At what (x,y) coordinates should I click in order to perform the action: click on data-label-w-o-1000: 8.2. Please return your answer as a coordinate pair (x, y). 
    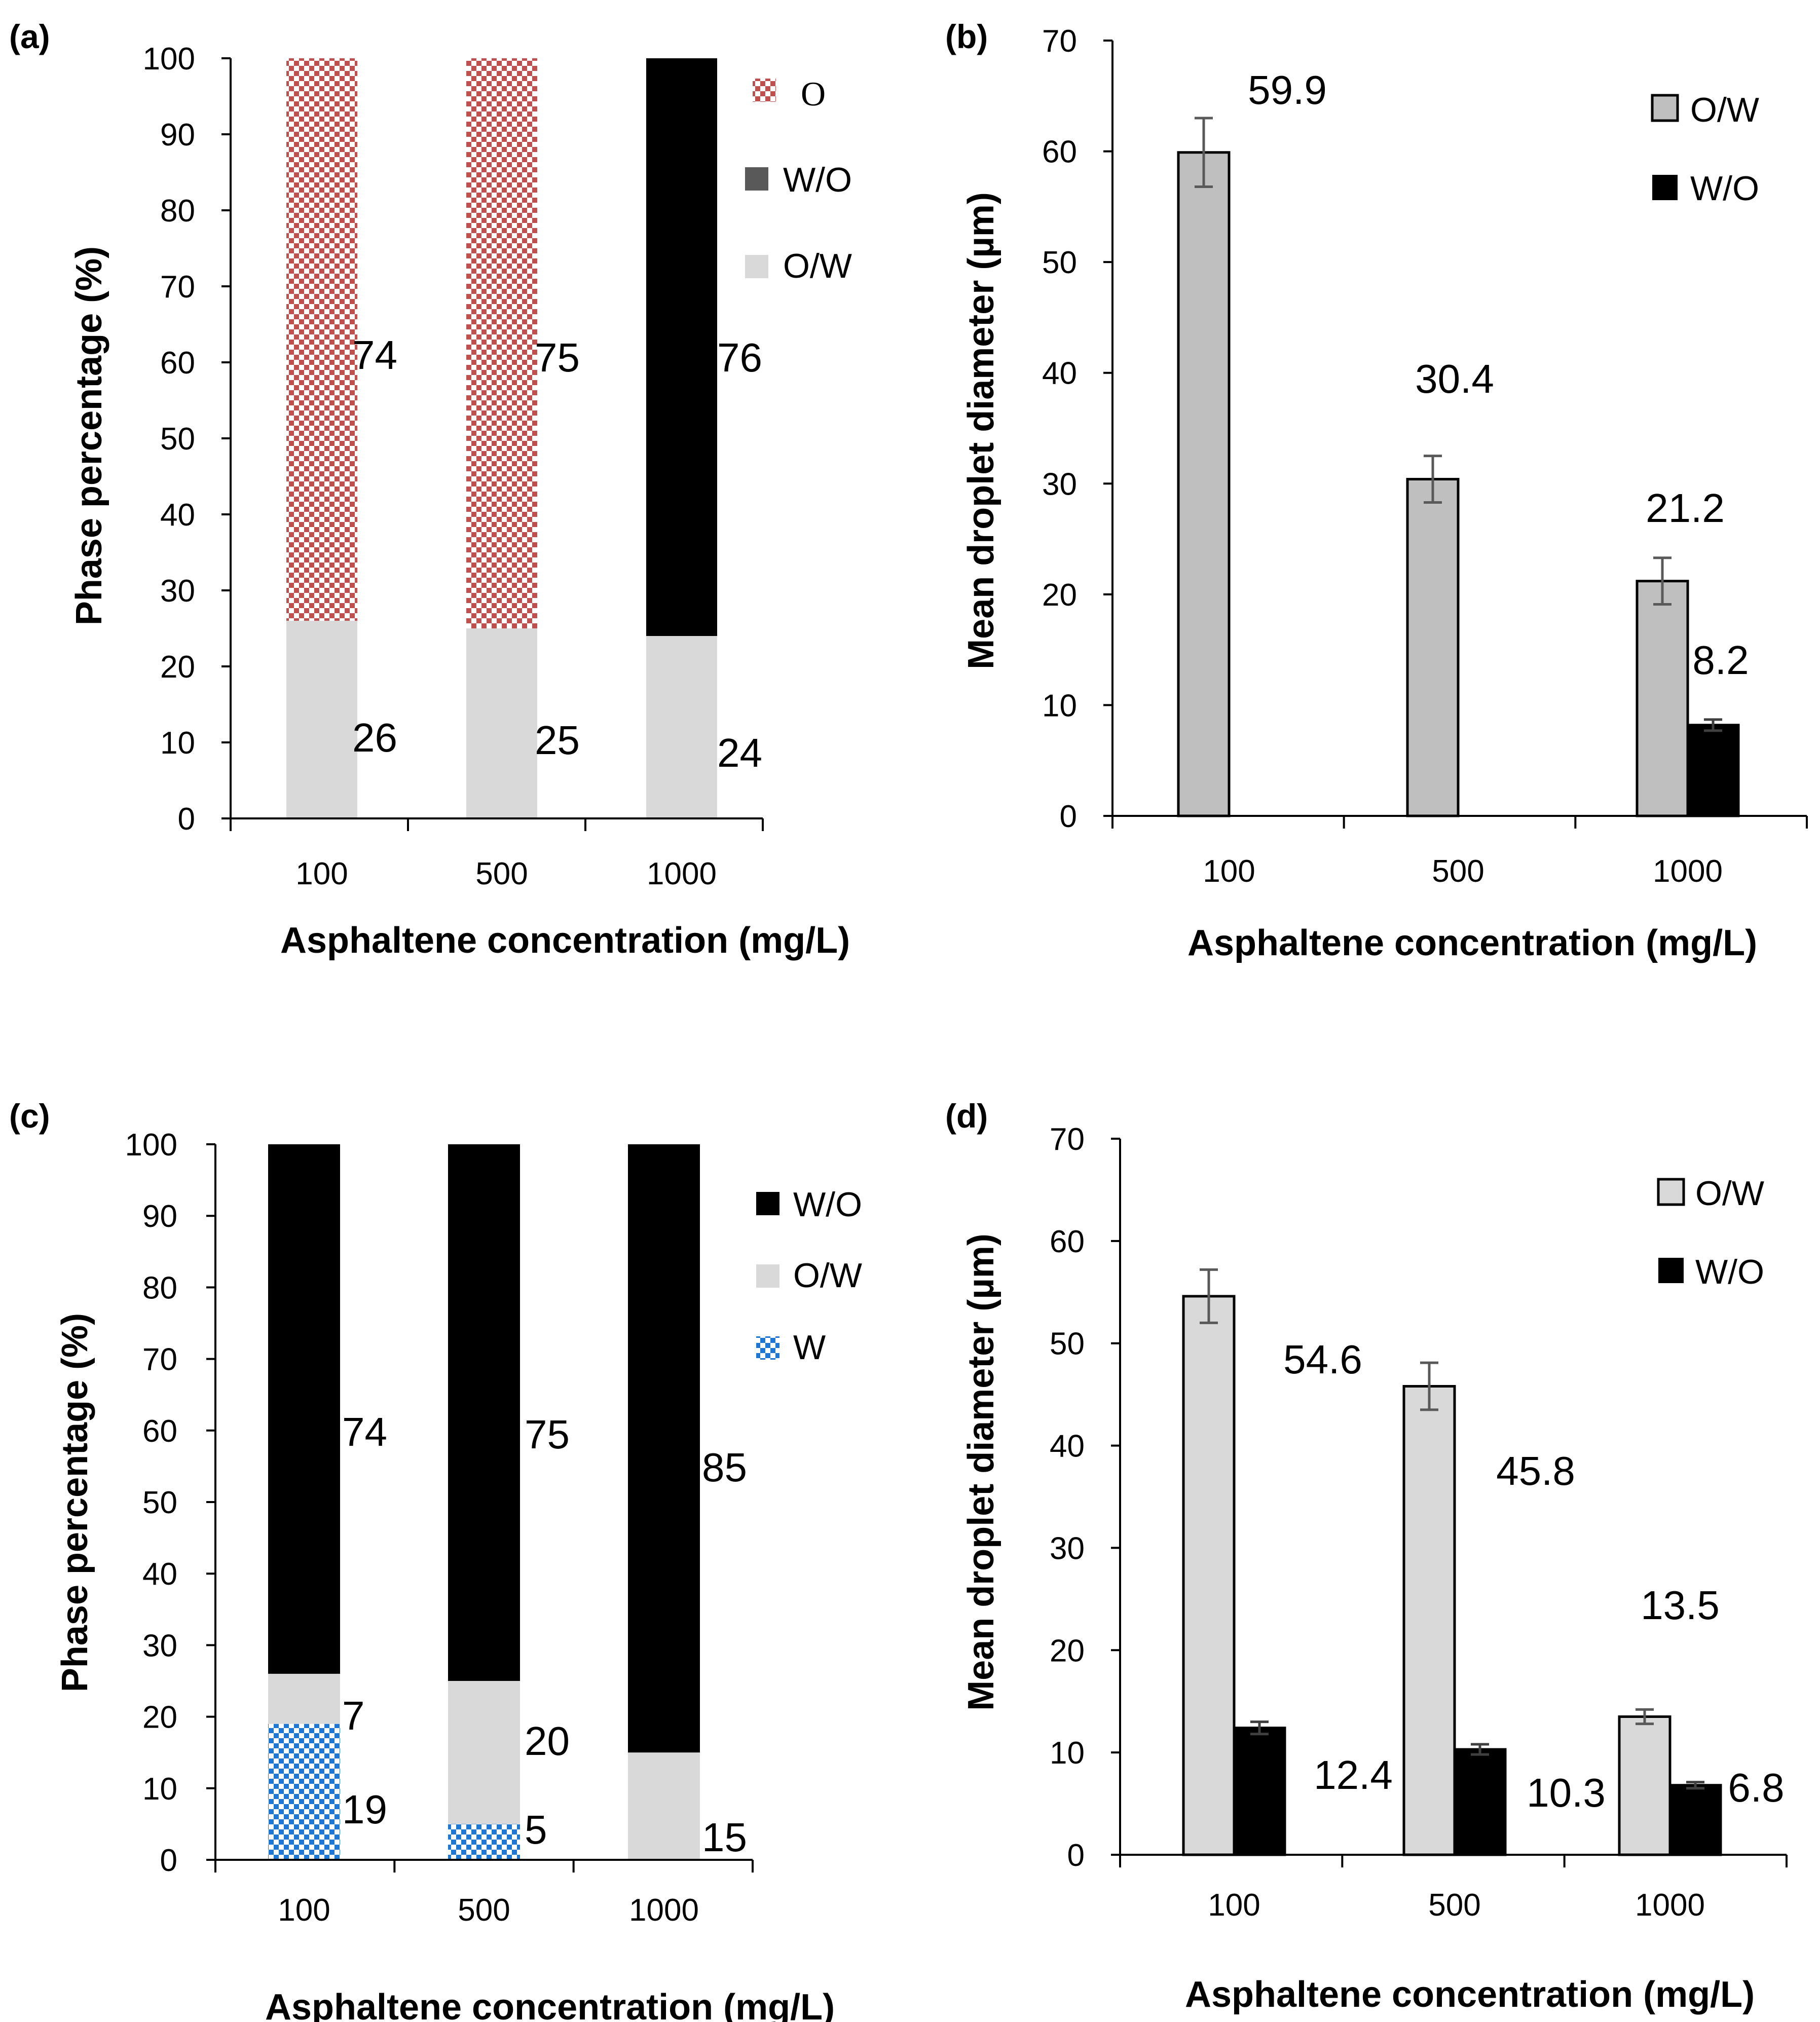
    Looking at the image, I should click on (1720, 660).